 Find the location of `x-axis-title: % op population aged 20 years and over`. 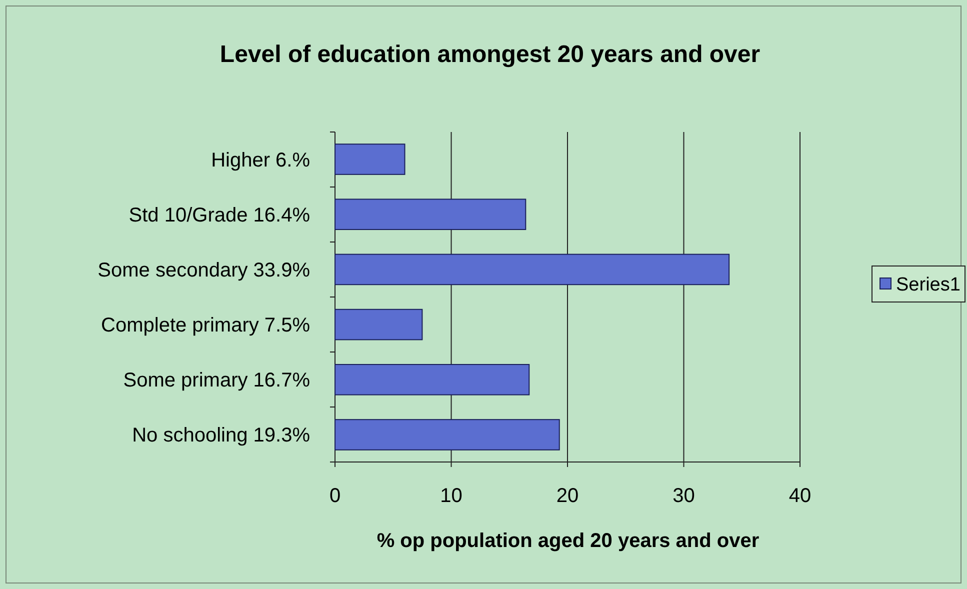

x-axis-title: % op population aged 20 years and over is located at coordinates (568, 541).